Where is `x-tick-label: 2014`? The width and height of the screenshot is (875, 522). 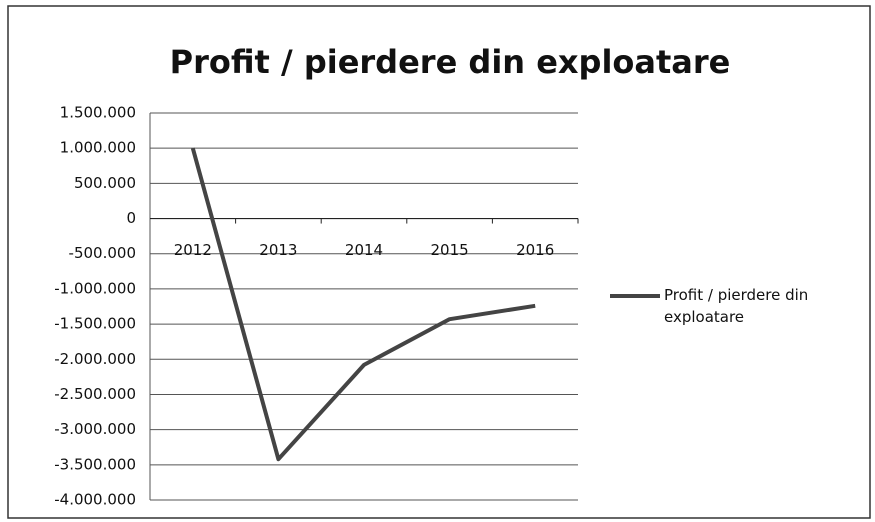 x-tick-label: 2014 is located at coordinates (364, 250).